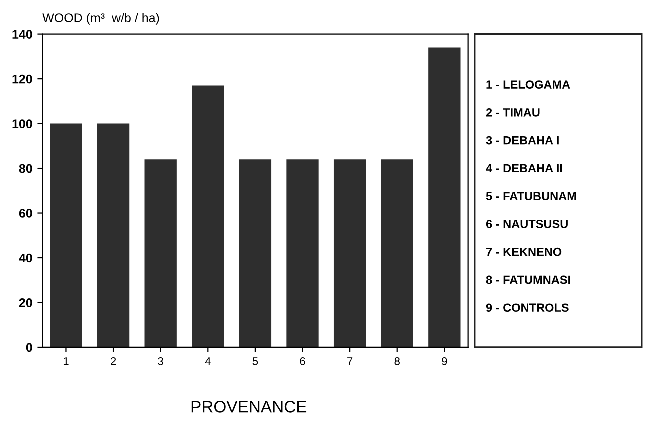 Image resolution: width=655 pixels, height=429 pixels. I want to click on text: 2 - TIMAU, so click(513, 112).